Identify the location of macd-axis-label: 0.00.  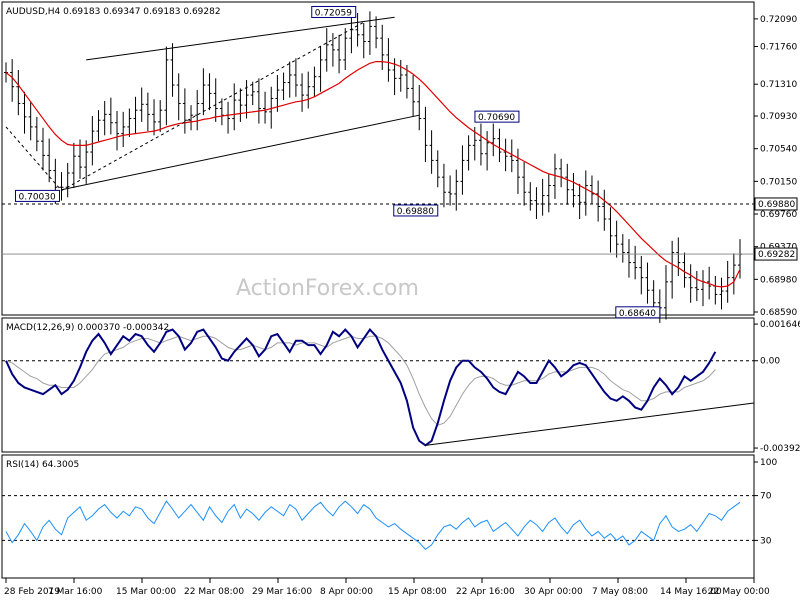
(770, 362).